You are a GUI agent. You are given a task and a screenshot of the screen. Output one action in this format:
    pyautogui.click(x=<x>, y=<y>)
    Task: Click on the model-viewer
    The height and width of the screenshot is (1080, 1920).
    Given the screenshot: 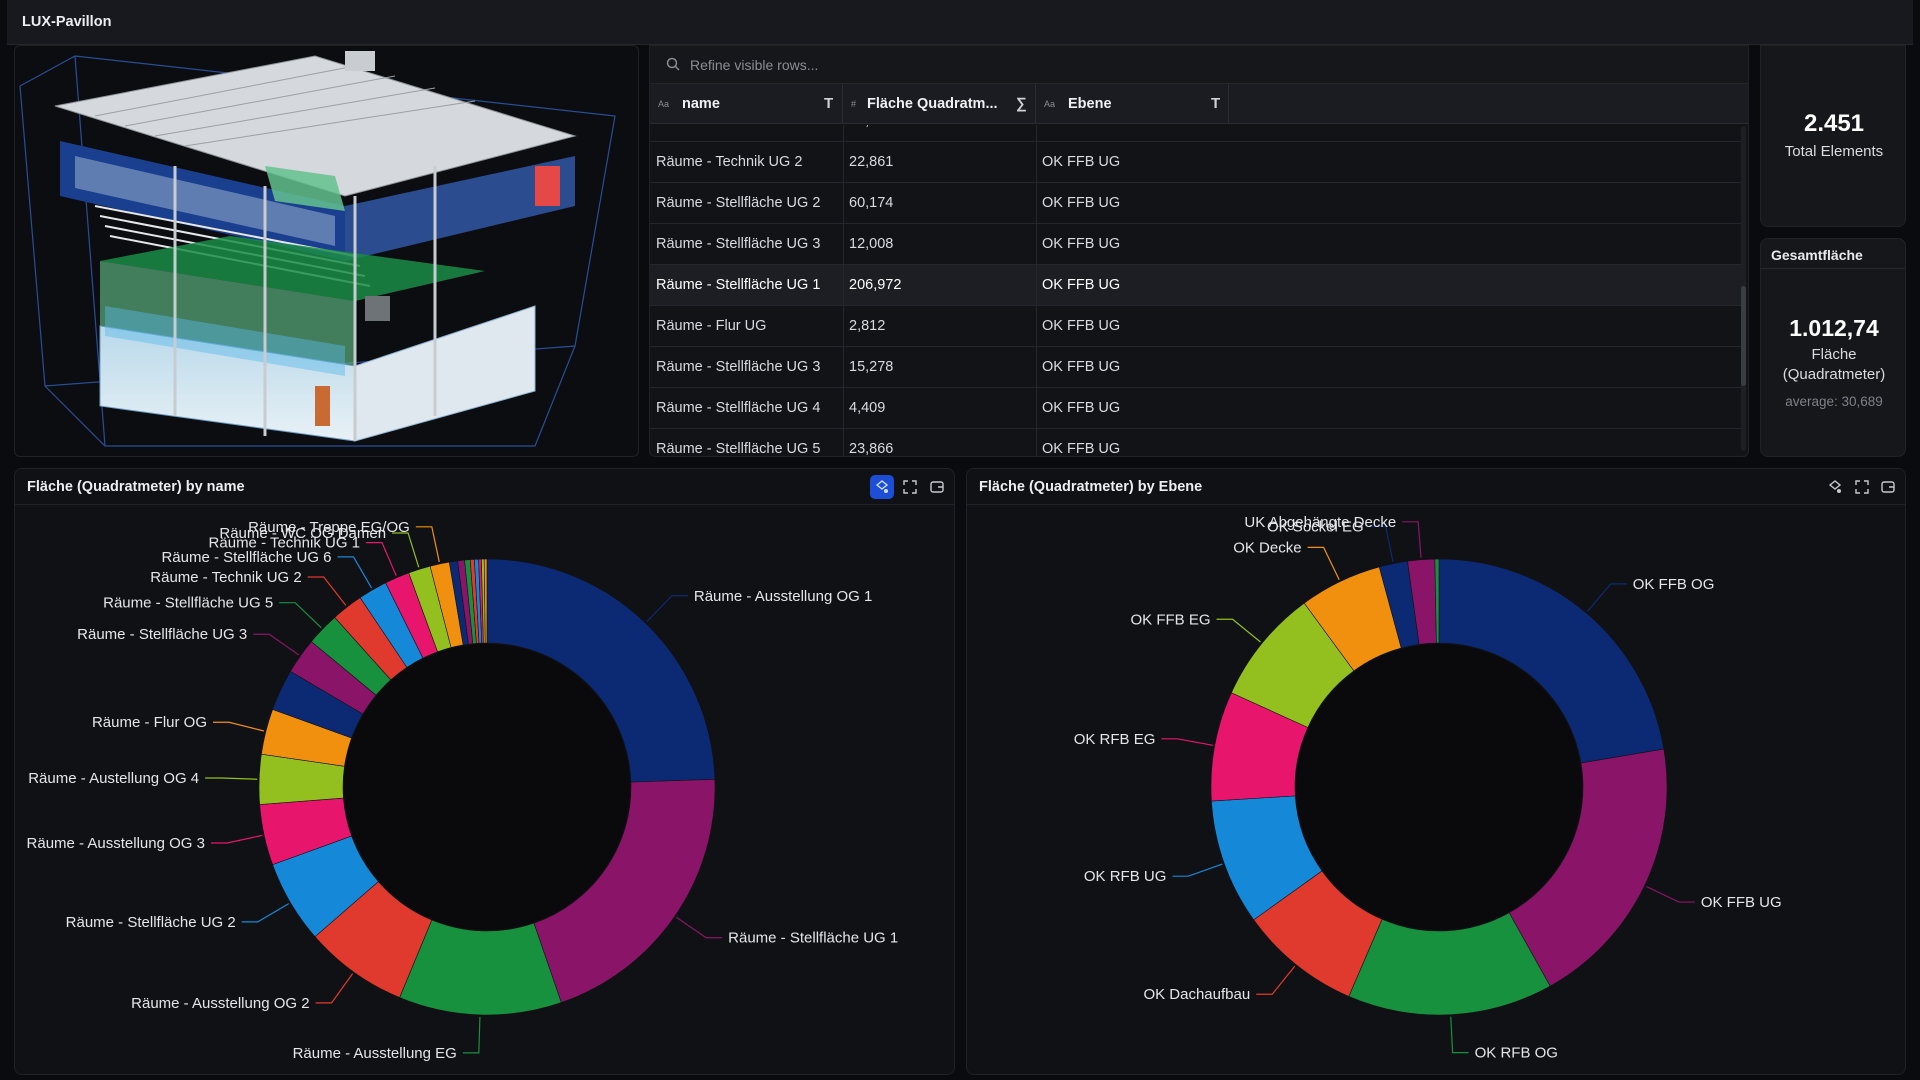 What is the action you would take?
    pyautogui.click(x=326, y=251)
    